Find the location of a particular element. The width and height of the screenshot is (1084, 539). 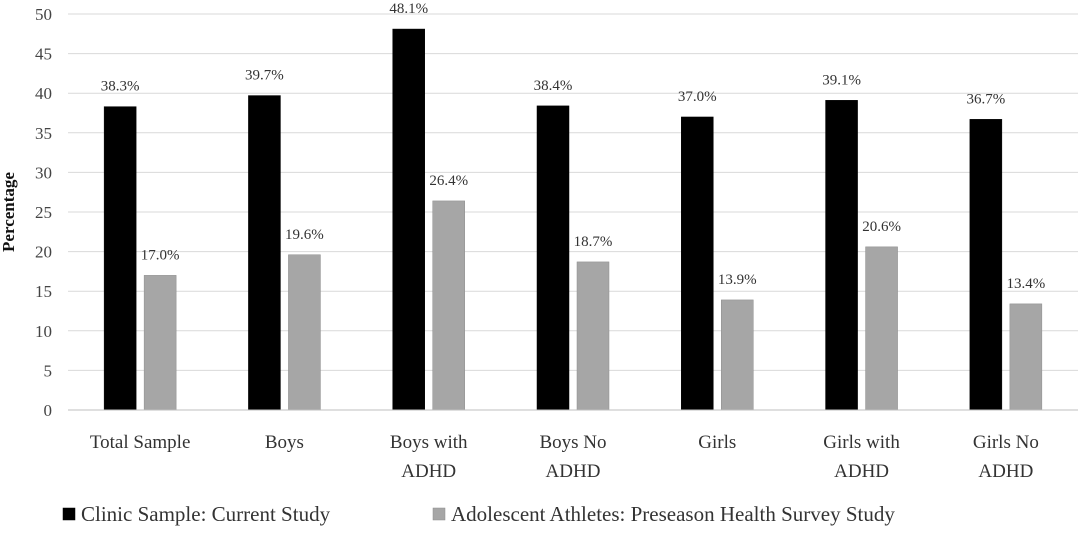

data-label: 26.4% is located at coordinates (448, 181).